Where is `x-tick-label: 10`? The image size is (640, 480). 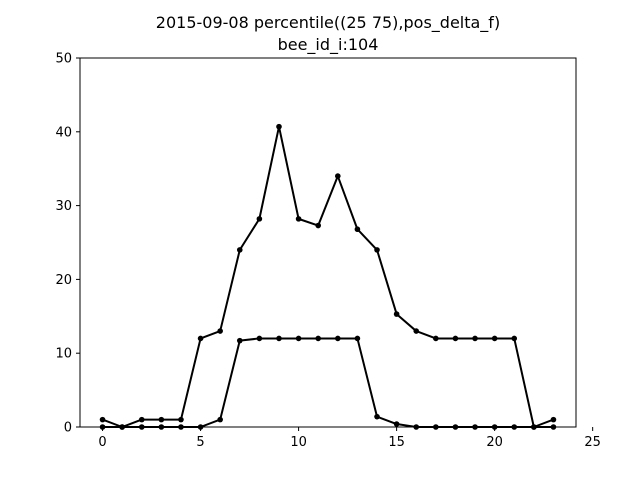
x-tick-label: 10 is located at coordinates (298, 442).